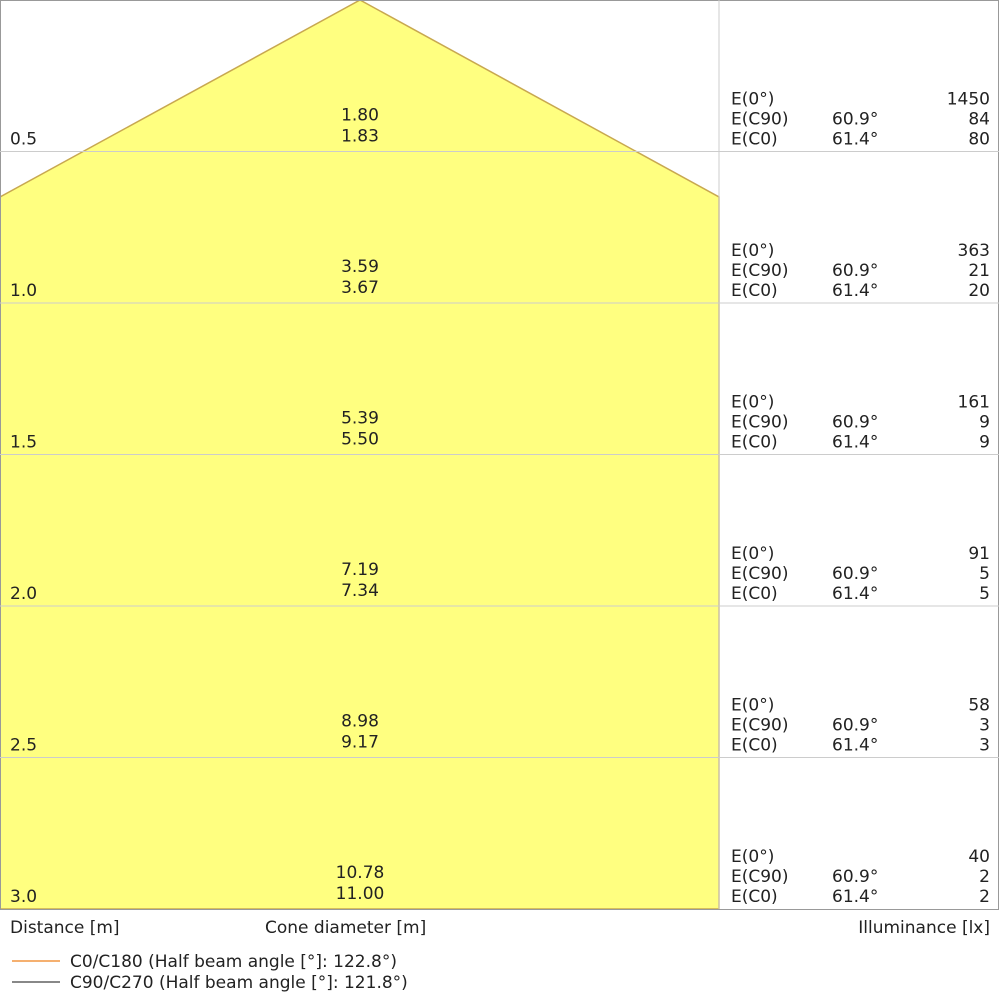 This screenshot has width=1000, height=1004. What do you see at coordinates (984, 897) in the screenshot?
I see `ec0-value: 2` at bounding box center [984, 897].